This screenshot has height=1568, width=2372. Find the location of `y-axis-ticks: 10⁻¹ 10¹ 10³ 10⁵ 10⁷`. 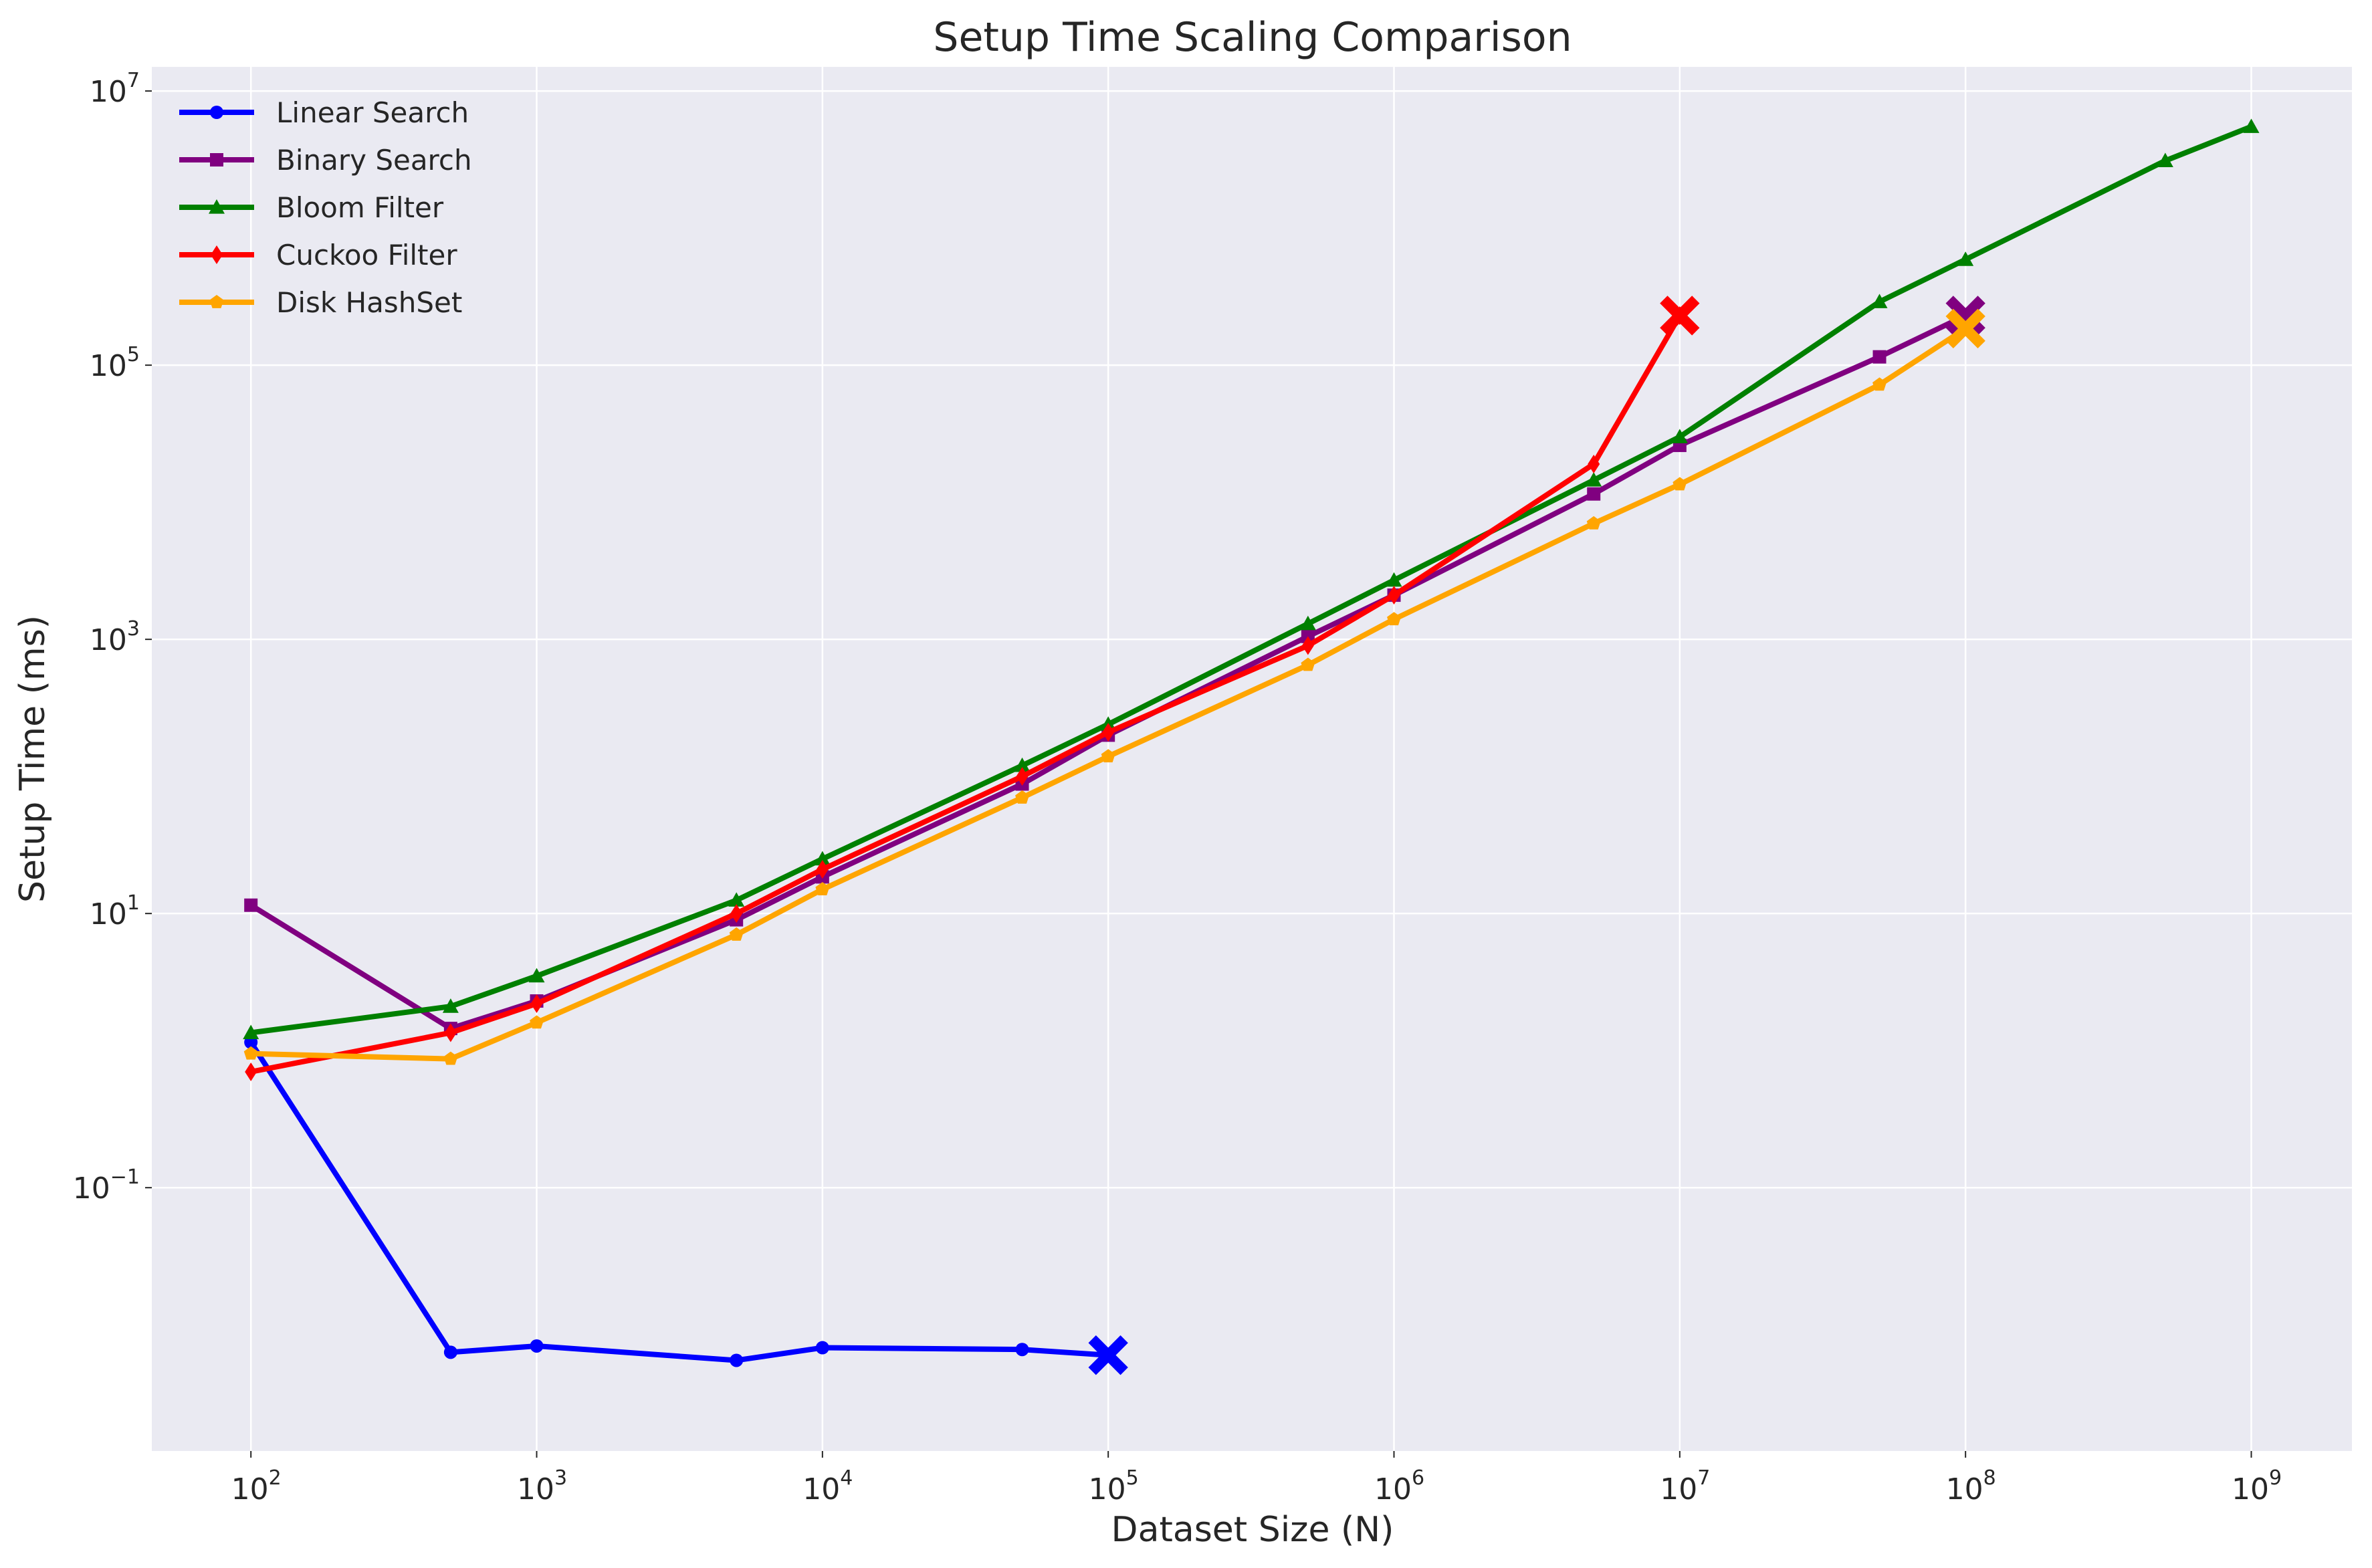

y-axis-ticks: 10⁻¹ 10¹ 10³ 10⁵ 10⁷ is located at coordinates (112, 637).